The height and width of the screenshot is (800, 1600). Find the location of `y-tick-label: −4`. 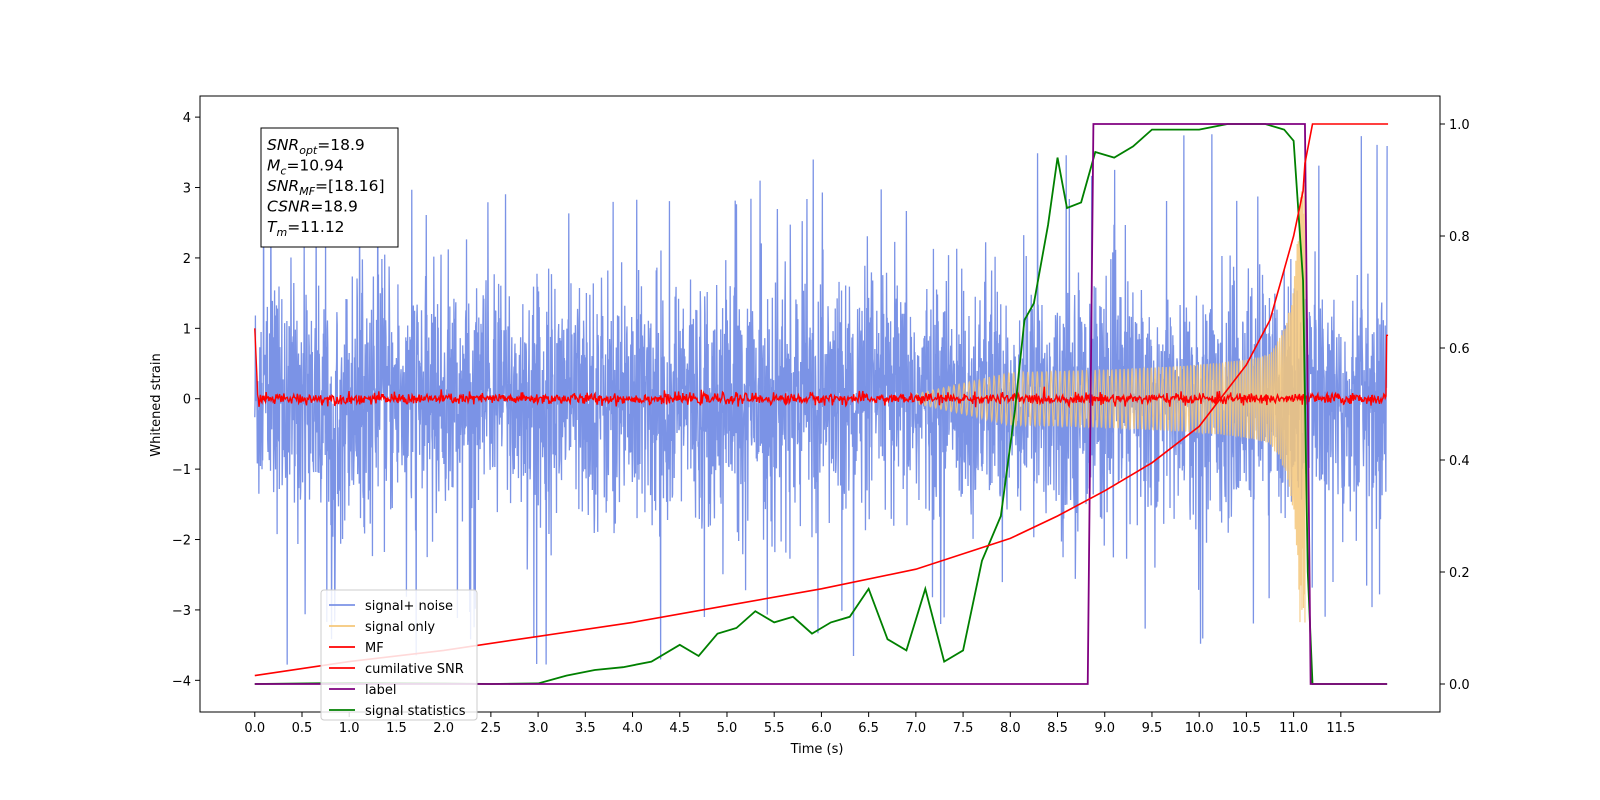

y-tick-label: −4 is located at coordinates (181, 681).